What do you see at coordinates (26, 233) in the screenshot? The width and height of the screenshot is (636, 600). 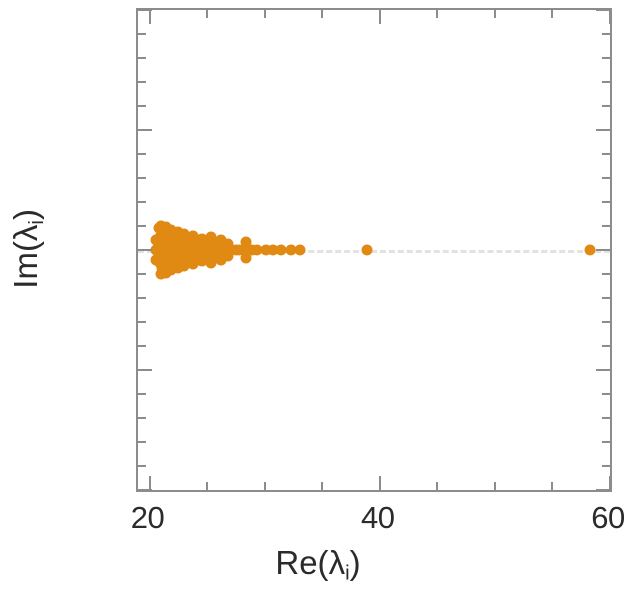 I see `y-axis-title-symbol: λ` at bounding box center [26, 233].